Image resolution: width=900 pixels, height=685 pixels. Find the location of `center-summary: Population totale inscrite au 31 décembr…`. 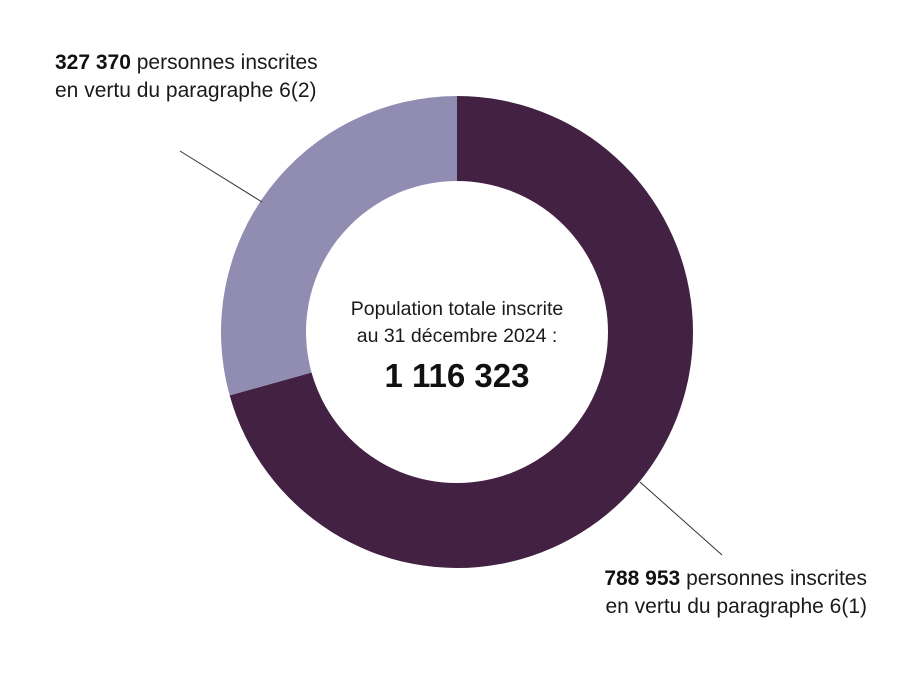

center-summary: Population totale inscrite au 31 décembr… is located at coordinates (457, 347).